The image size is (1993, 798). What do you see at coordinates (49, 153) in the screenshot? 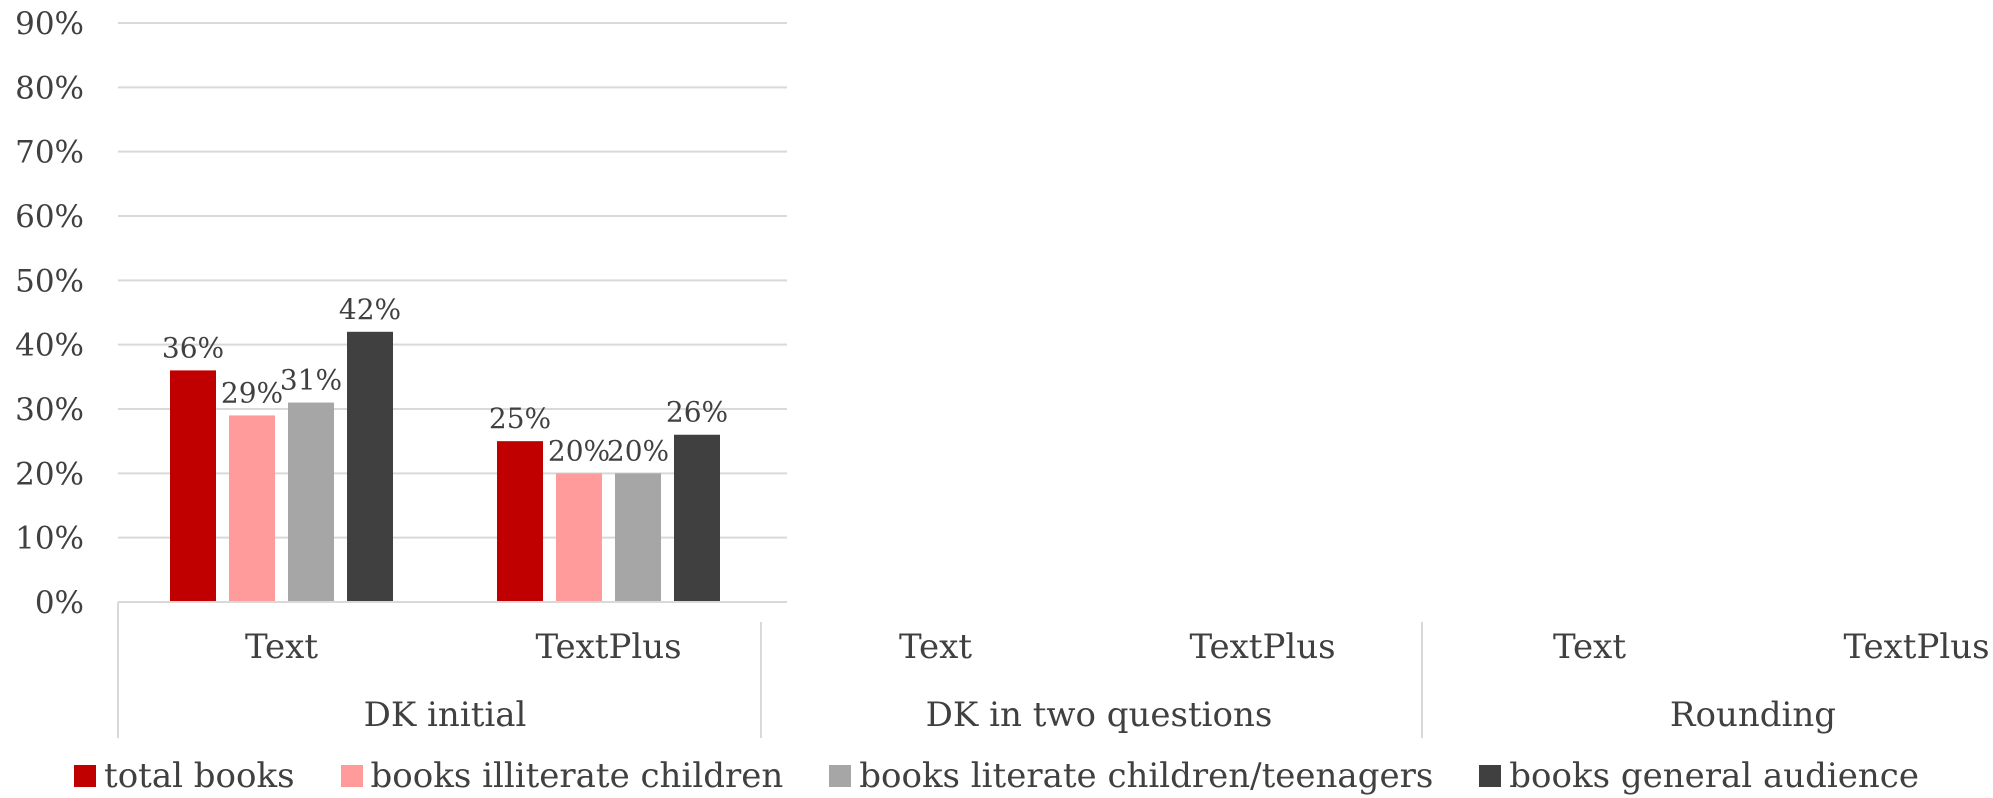
I see `y-tick-label: 70%` at bounding box center [49, 153].